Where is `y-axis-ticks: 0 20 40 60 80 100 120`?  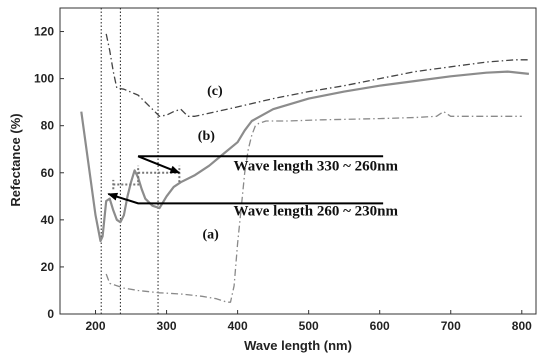 y-axis-ticks: 0 20 40 60 80 100 120 is located at coordinates (49, 173).